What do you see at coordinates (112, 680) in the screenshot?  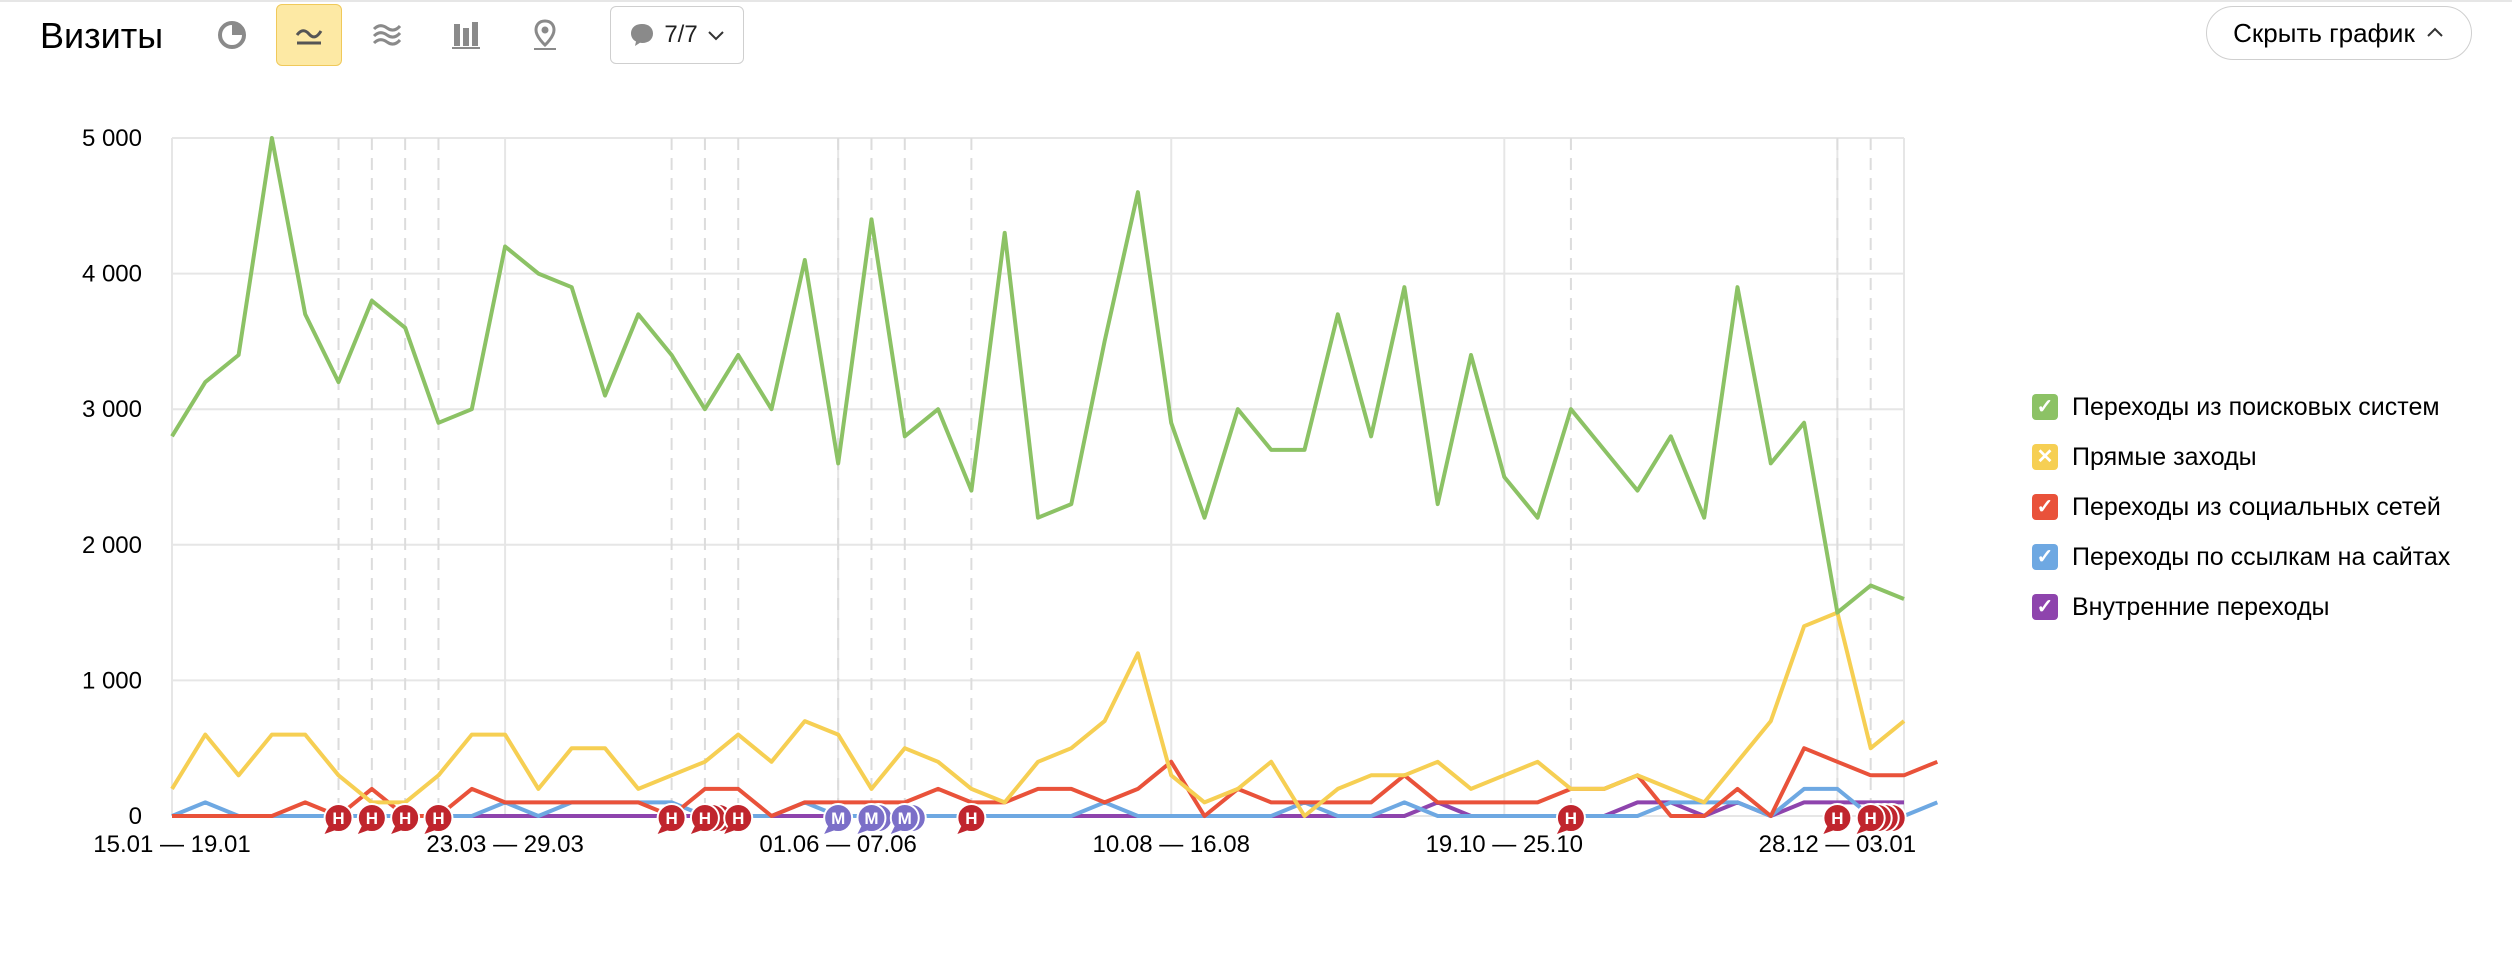 I see `y-tick-label: 1 000` at bounding box center [112, 680].